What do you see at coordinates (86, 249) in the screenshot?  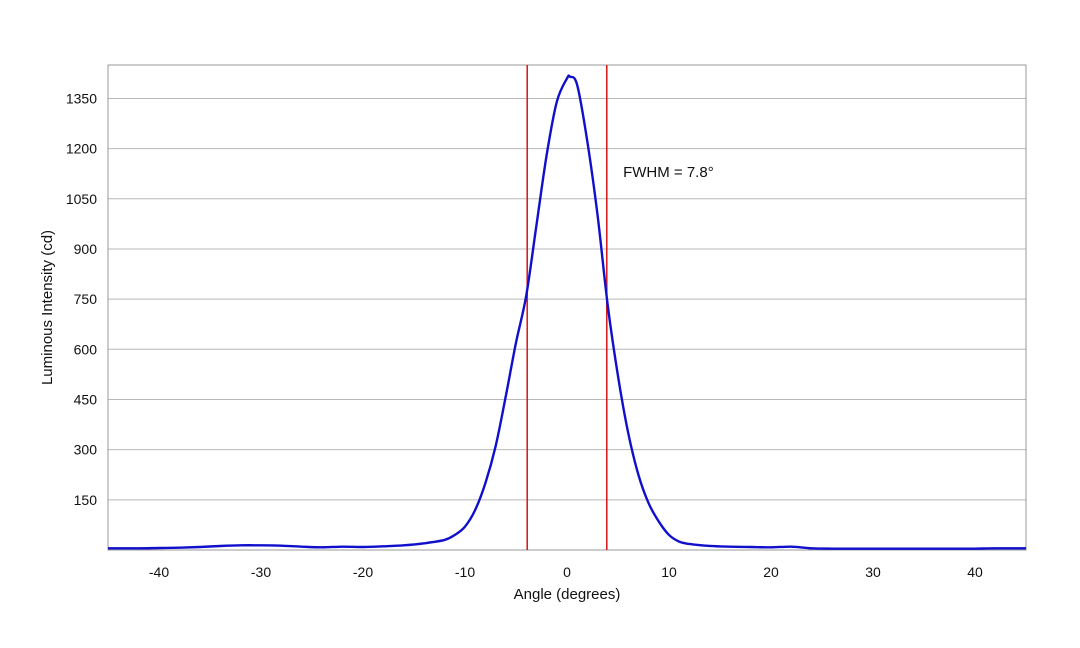 I see `y-tick-label: 900` at bounding box center [86, 249].